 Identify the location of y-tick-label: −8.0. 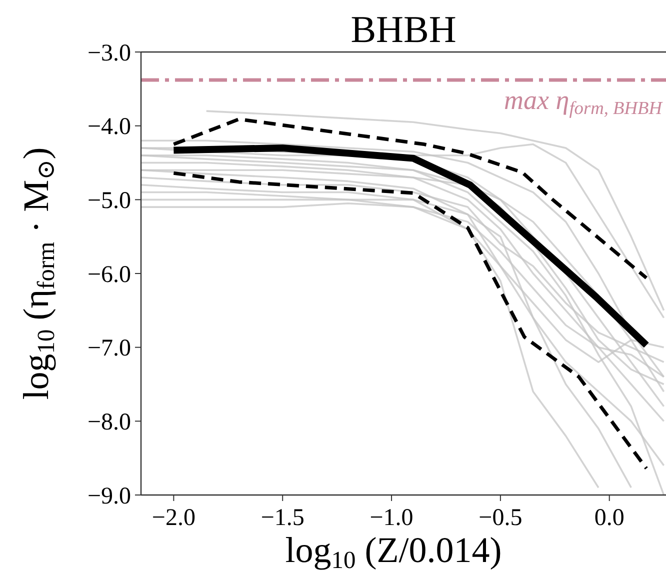
(109, 423).